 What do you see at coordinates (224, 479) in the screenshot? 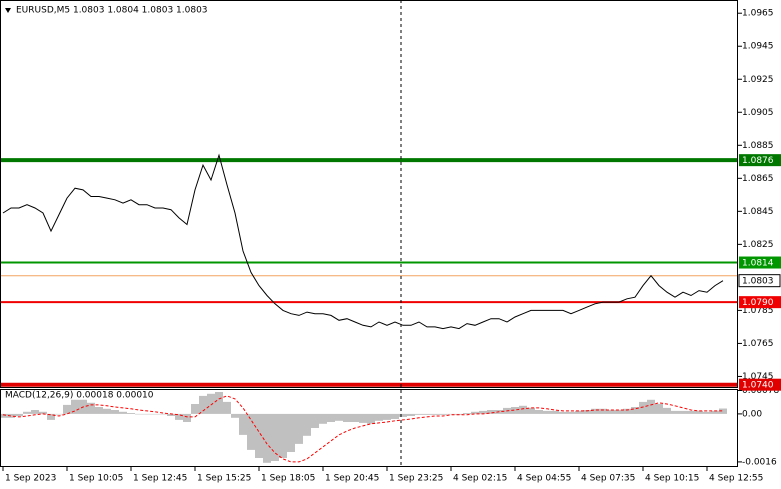
I see `x-tick-label: 1 Sep 15:25` at bounding box center [224, 479].